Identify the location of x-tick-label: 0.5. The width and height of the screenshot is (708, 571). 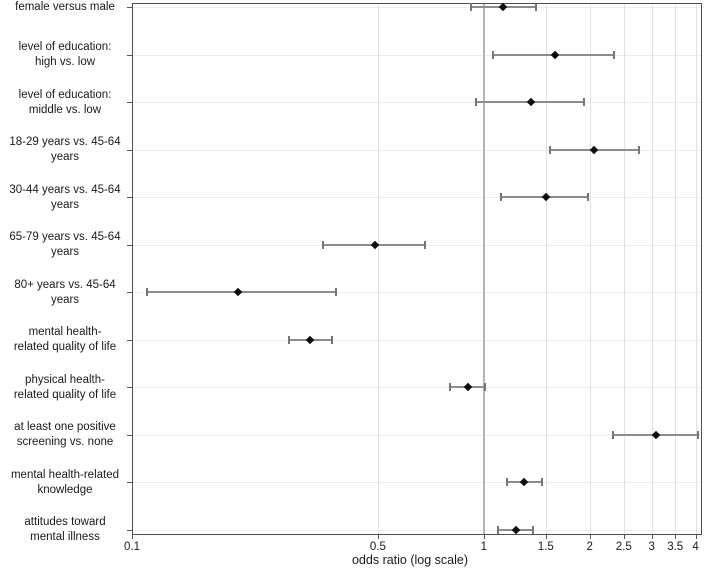
(377, 547).